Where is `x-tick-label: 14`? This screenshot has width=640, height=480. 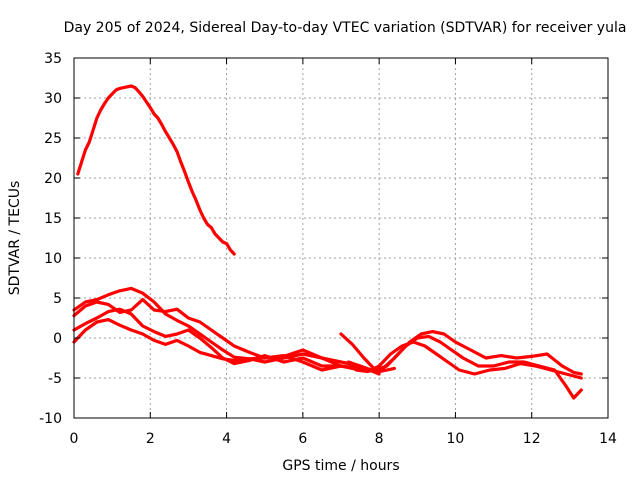
x-tick-label: 14 is located at coordinates (608, 439).